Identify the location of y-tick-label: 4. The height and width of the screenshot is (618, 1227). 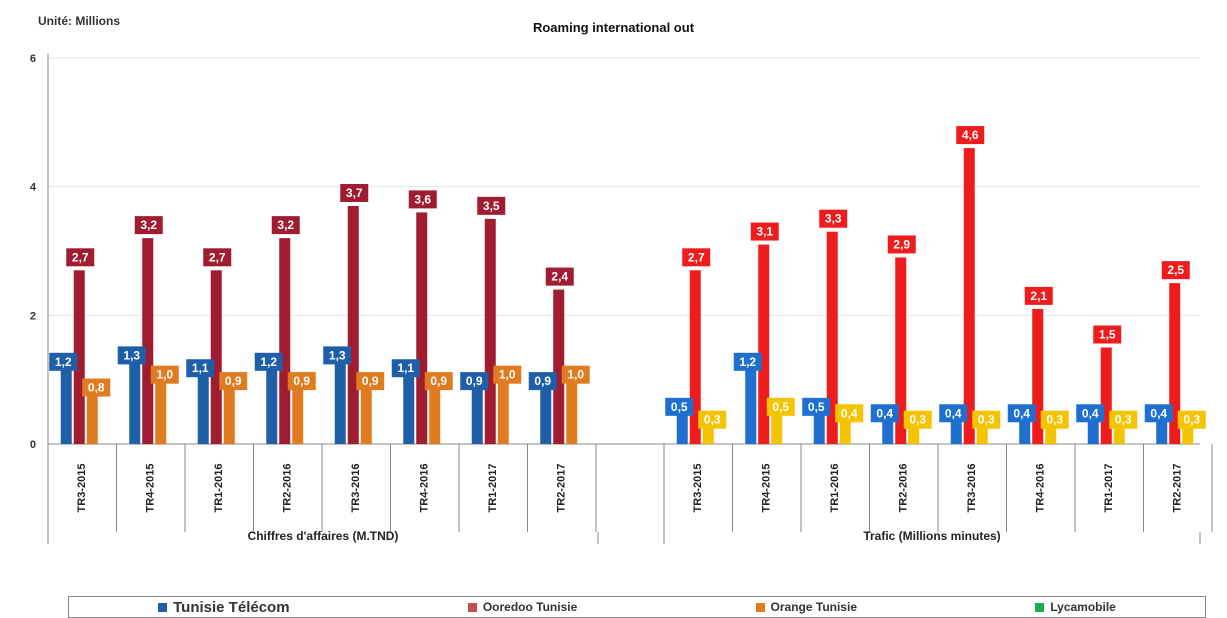
(33, 188).